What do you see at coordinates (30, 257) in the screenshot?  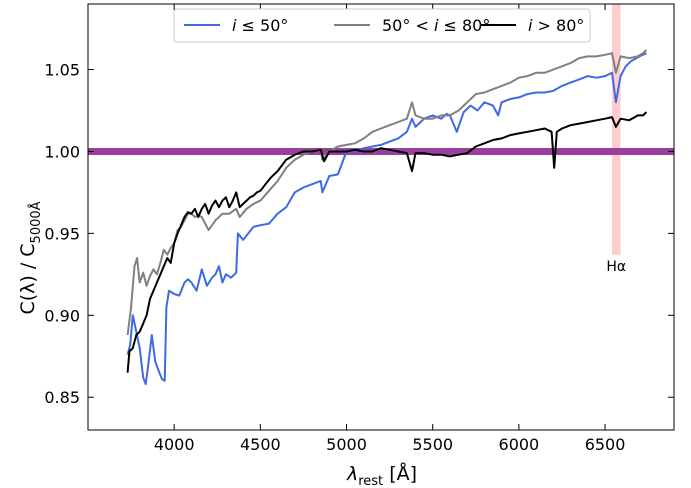 I see `y-axis-label: C(λ) / C5000Å` at bounding box center [30, 257].